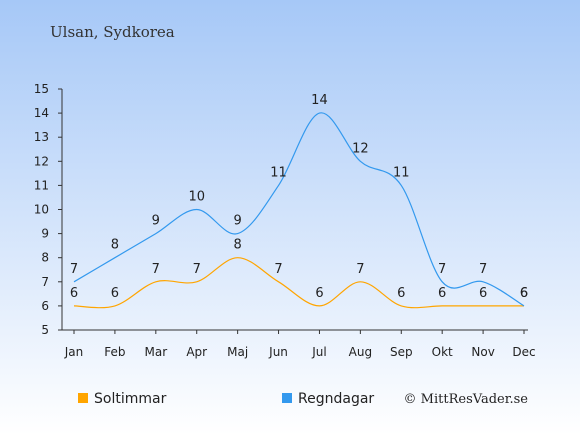 The image size is (580, 435). I want to click on y-tick-label: 6, so click(45, 306).